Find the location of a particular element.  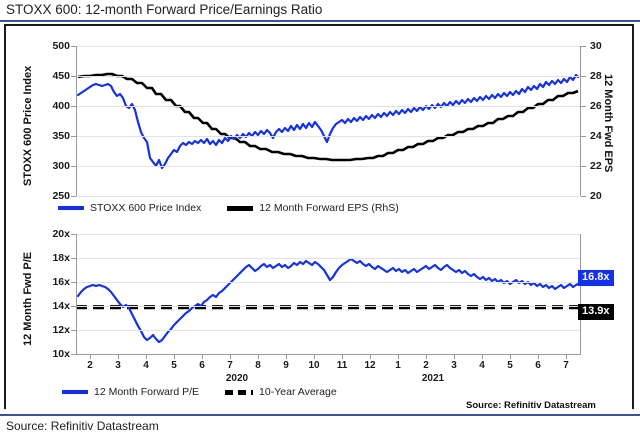

legend-item-price: STOXX 600 Price Index is located at coordinates (129, 208).